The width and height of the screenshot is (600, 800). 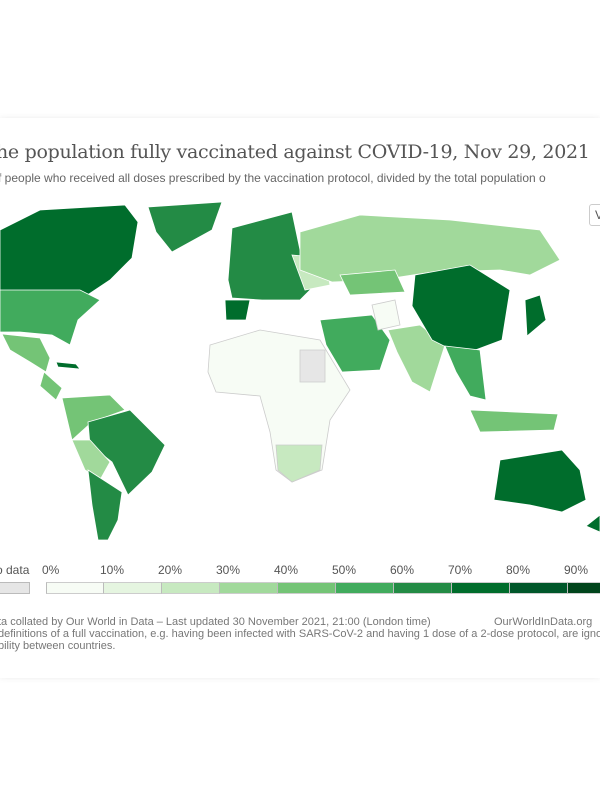 I want to click on region-peru-bolivia, so click(x=91, y=460).